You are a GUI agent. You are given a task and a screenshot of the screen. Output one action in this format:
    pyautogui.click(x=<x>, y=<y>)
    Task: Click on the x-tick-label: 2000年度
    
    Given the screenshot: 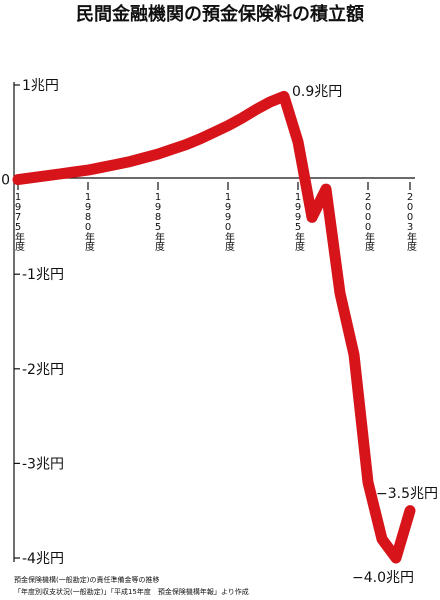 What is the action you would take?
    pyautogui.click(x=369, y=222)
    